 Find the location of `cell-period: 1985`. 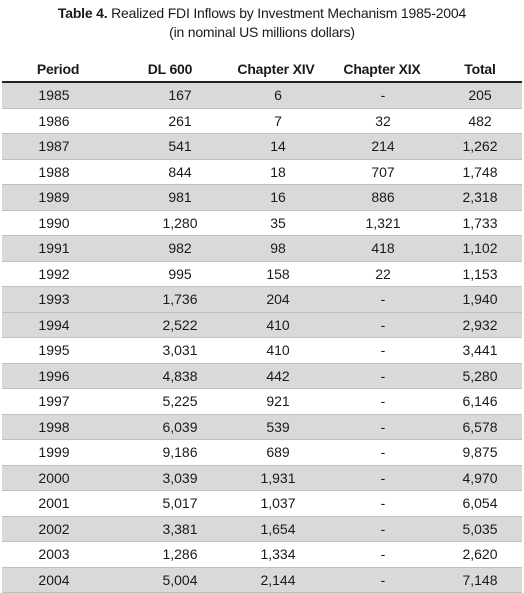

cell-period: 1985 is located at coordinates (58, 95).